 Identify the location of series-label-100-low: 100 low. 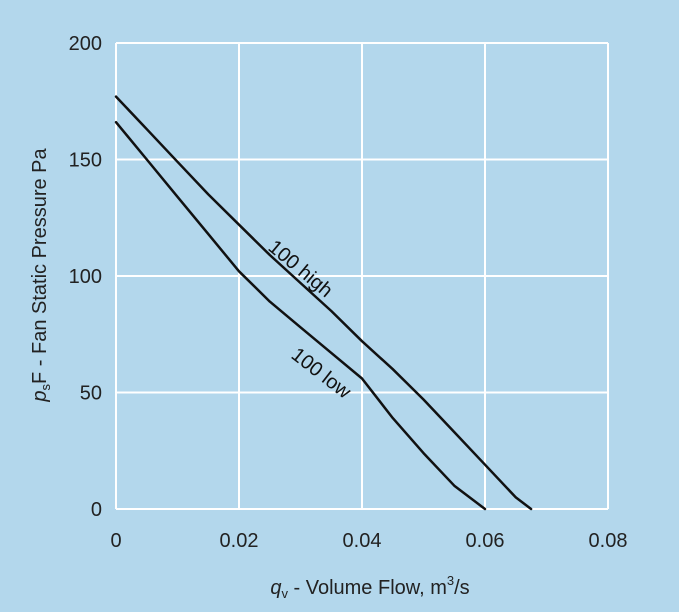
(321, 374).